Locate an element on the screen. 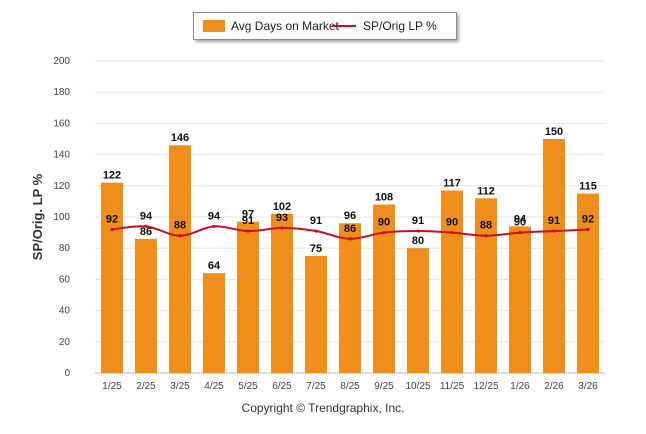 Image resolution: width=646 pixels, height=434 pixels. x-tick-label: 8/25 is located at coordinates (350, 386).